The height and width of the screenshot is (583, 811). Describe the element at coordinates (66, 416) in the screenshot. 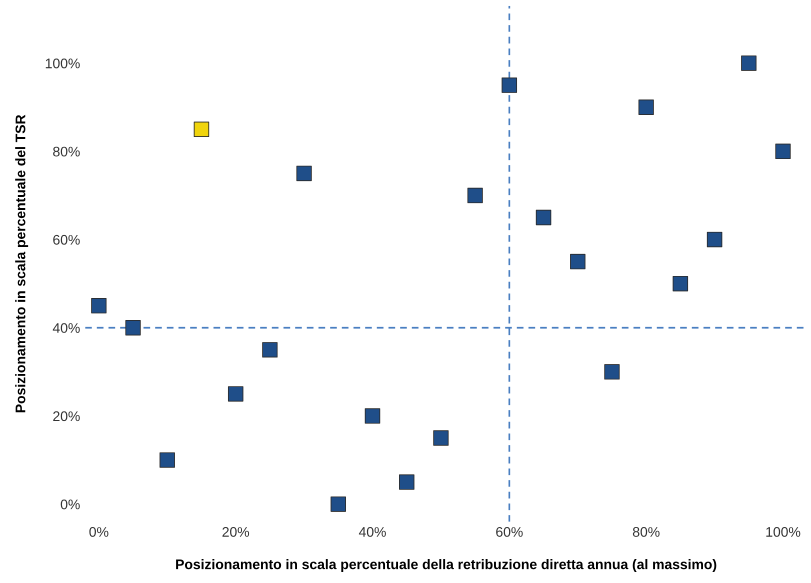

I see `y-tick-label: 20%` at that location.